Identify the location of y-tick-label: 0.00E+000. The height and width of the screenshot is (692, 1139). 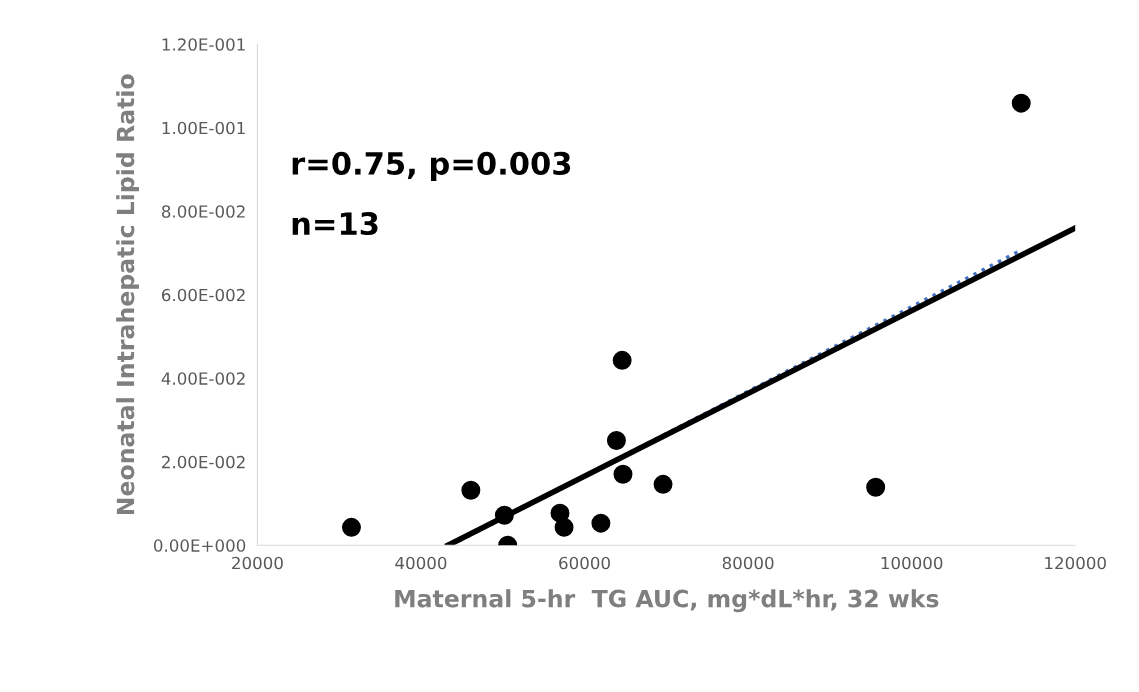
(199, 545).